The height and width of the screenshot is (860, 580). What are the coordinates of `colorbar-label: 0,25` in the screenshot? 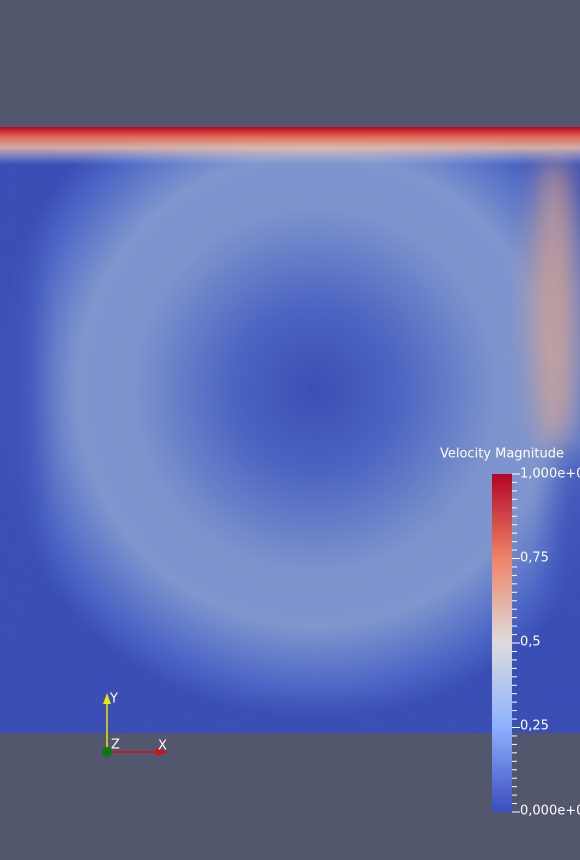 It's located at (534, 726).